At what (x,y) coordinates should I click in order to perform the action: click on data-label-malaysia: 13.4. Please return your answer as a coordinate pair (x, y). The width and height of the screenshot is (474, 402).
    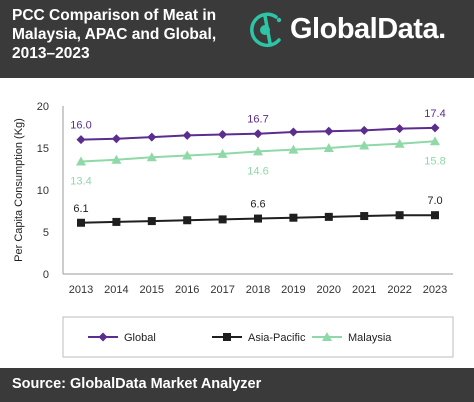
    Looking at the image, I should click on (80, 181).